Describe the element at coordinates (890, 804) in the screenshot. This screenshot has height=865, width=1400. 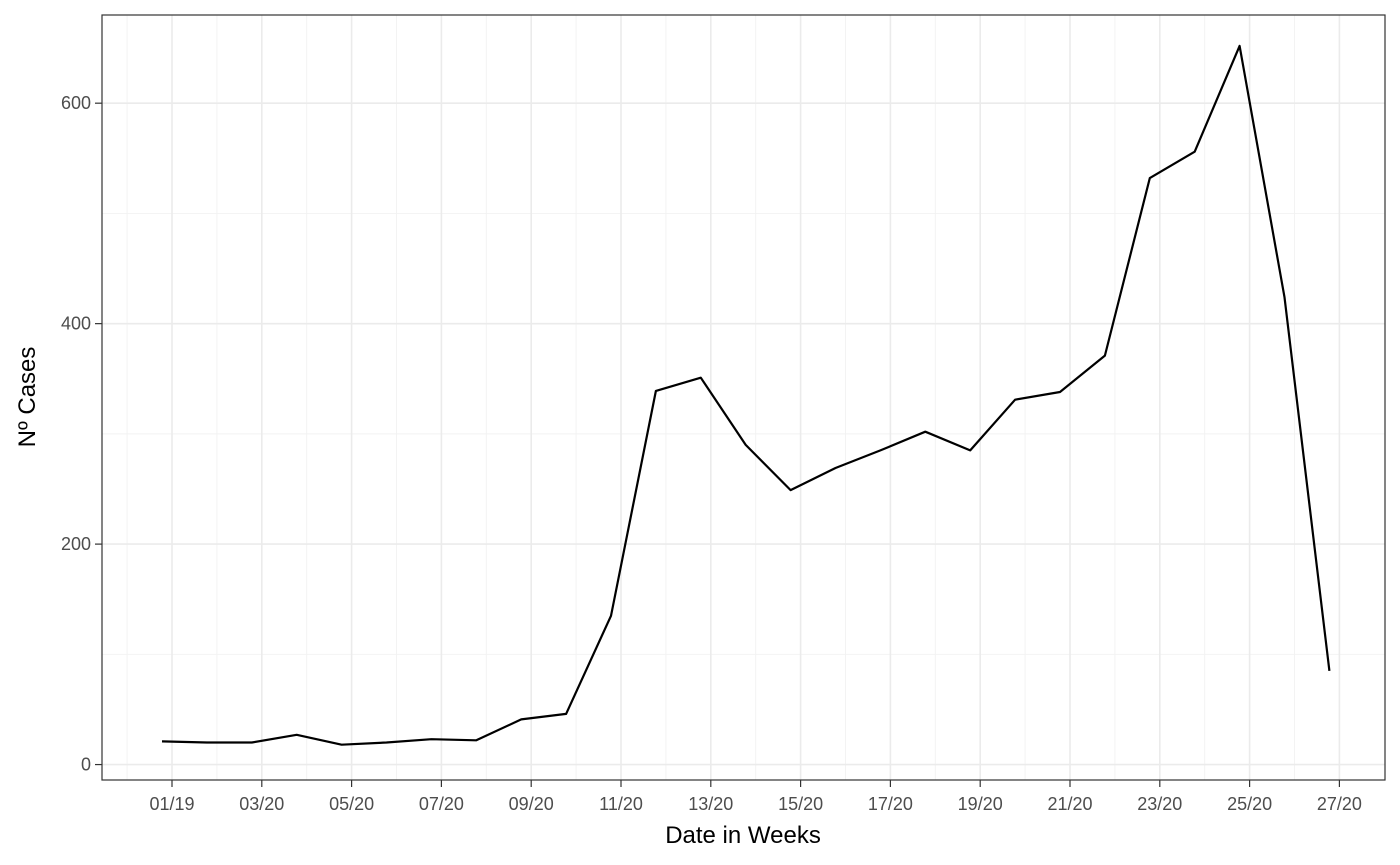
I see `x-tick-label: 17/20` at that location.